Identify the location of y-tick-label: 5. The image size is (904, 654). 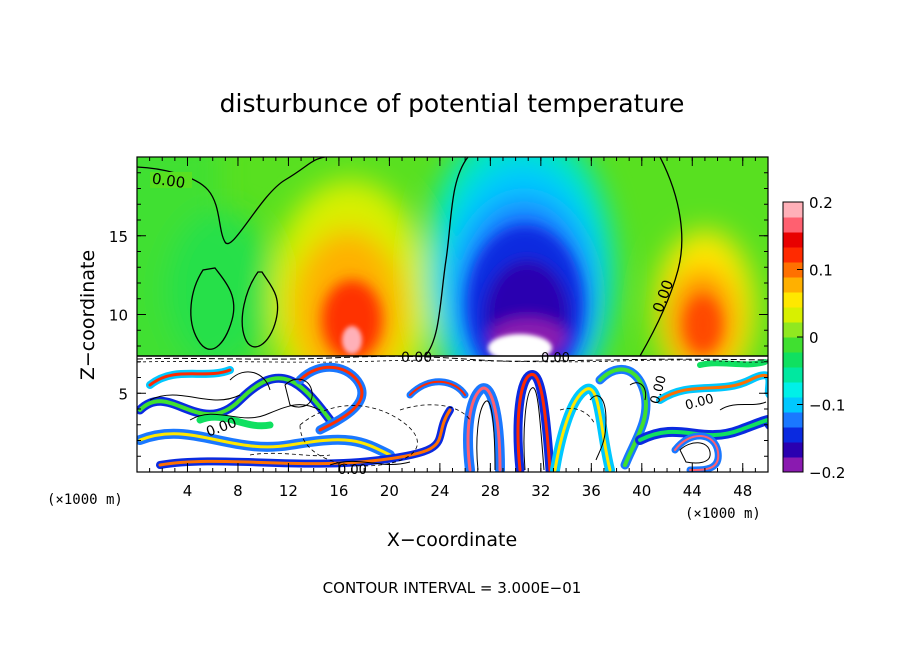
(123, 394).